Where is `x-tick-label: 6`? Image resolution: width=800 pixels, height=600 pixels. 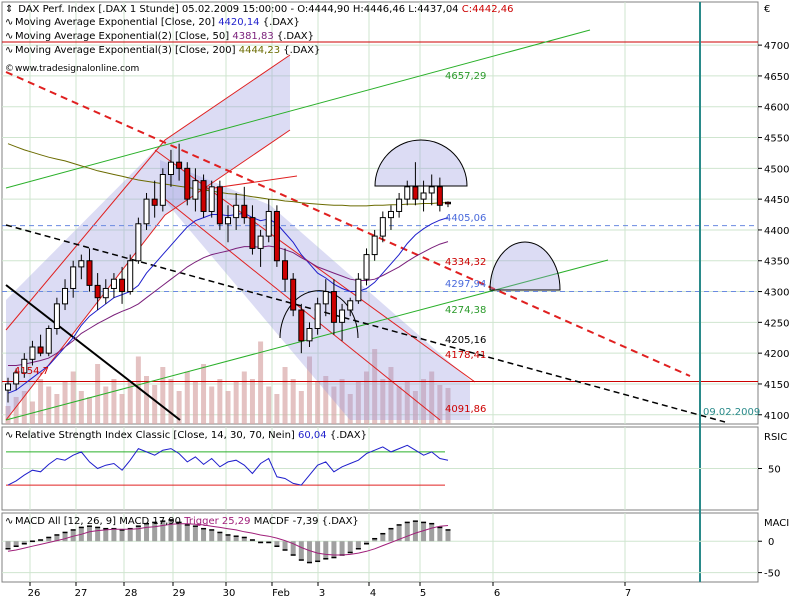 x-tick-label: 6 is located at coordinates (497, 593).